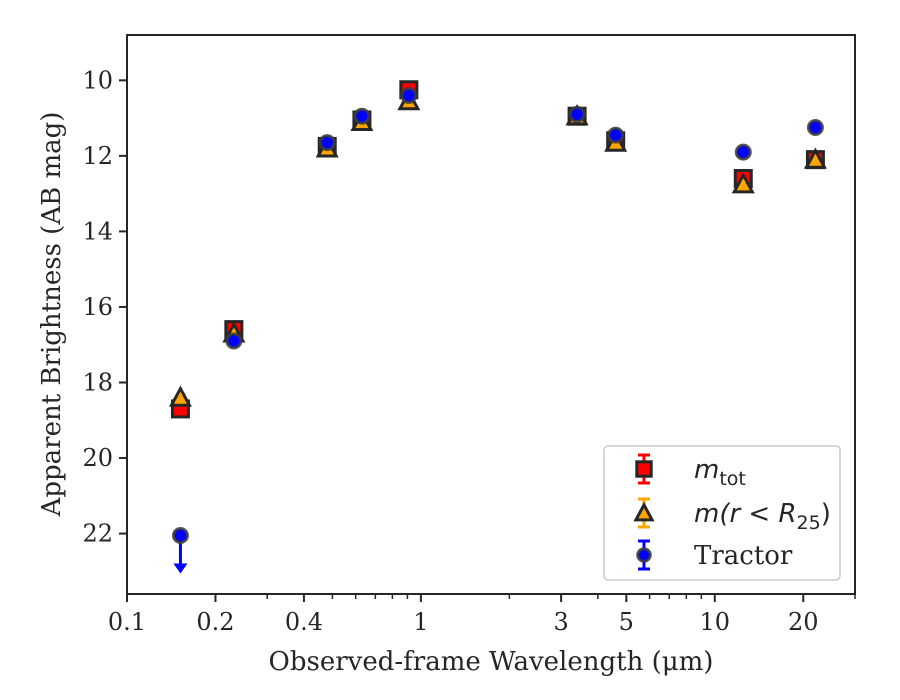  I want to click on x-tick-label: 3, so click(560, 622).